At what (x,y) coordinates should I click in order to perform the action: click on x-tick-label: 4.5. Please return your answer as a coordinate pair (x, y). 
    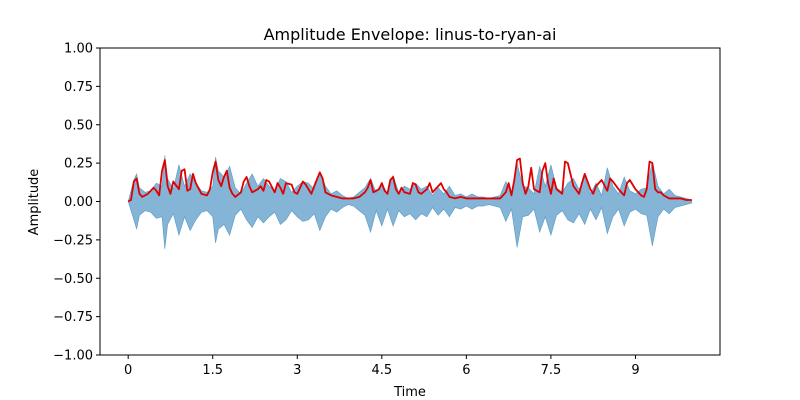
    Looking at the image, I should click on (381, 370).